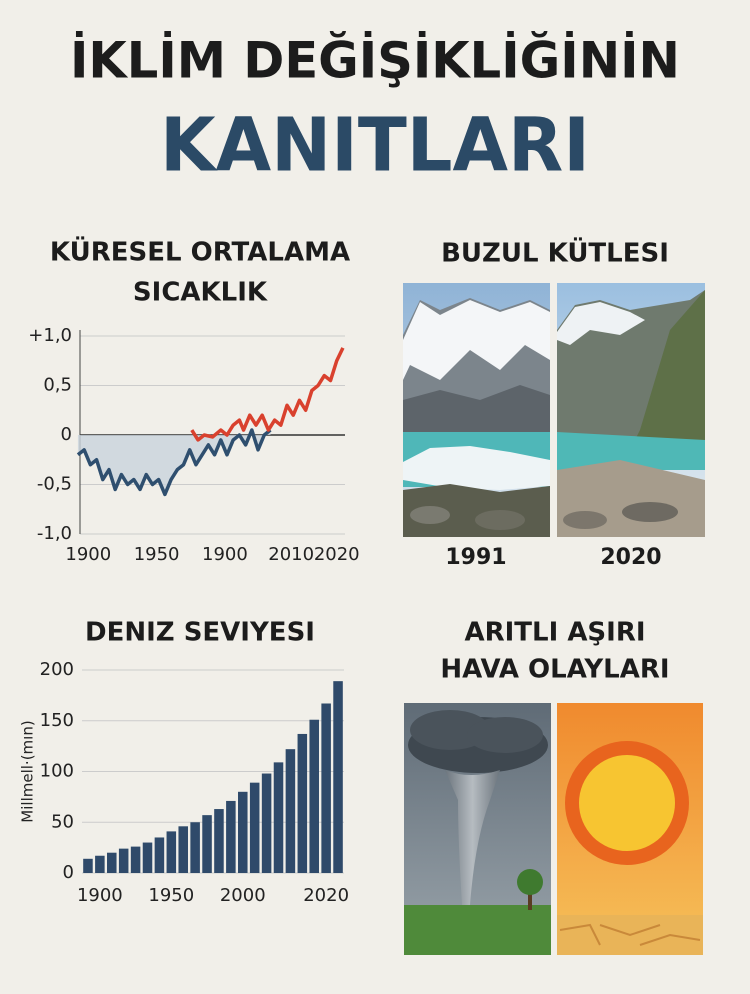 The width and height of the screenshot is (750, 994). What do you see at coordinates (375, 60) in the screenshot?
I see `page-title: İKLİM DEĞİŞİKLİĞİNİN` at bounding box center [375, 60].